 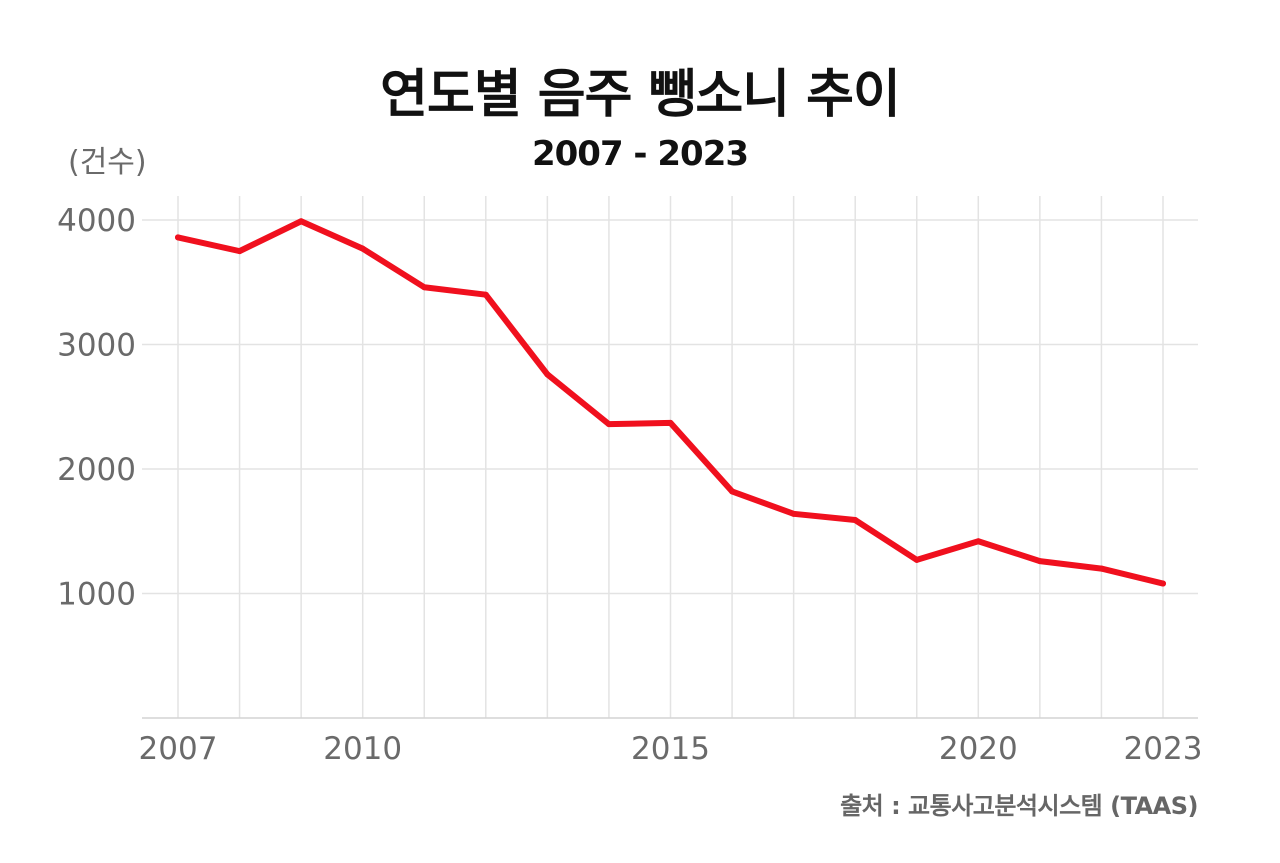 I want to click on y-unit-label: (건수), so click(x=107, y=162).